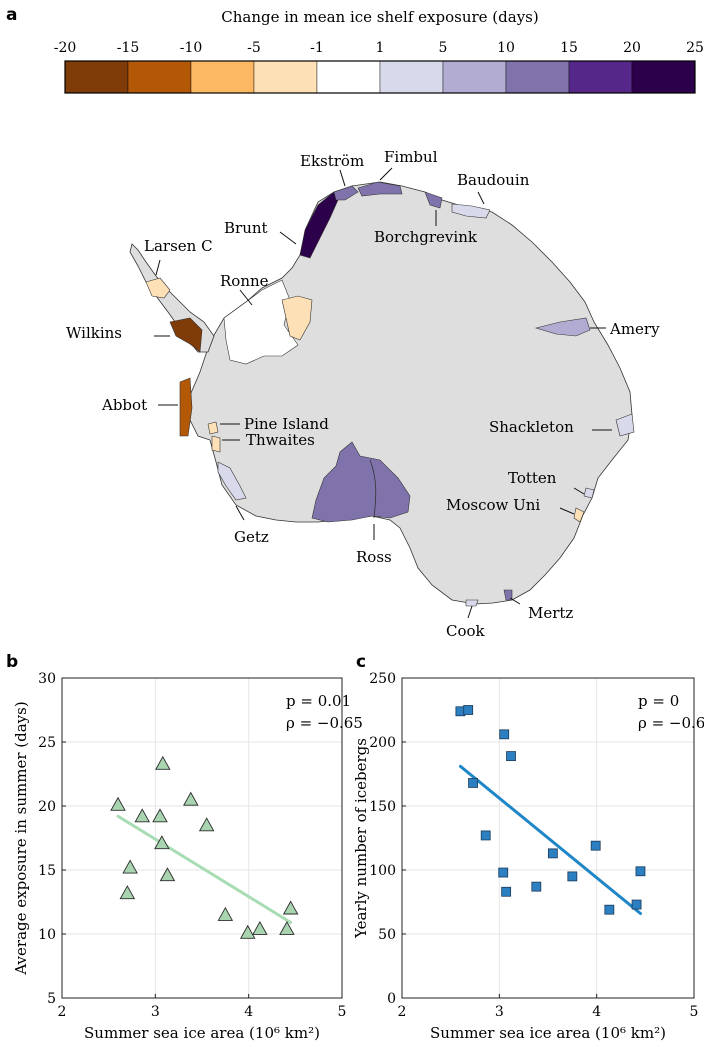 The width and height of the screenshot is (704, 1047). What do you see at coordinates (380, 189) in the screenshot?
I see `ice-shelf-fimbul` at bounding box center [380, 189].